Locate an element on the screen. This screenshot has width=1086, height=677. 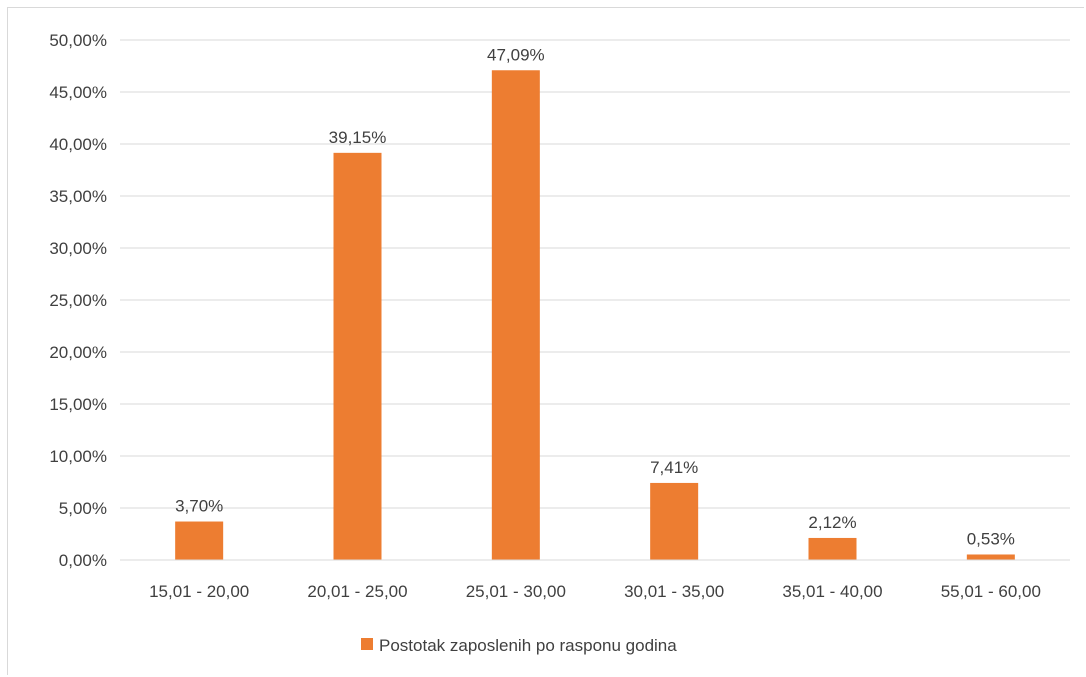
legend-label: Postotak zaposlenih po rasponu godina is located at coordinates (528, 645).